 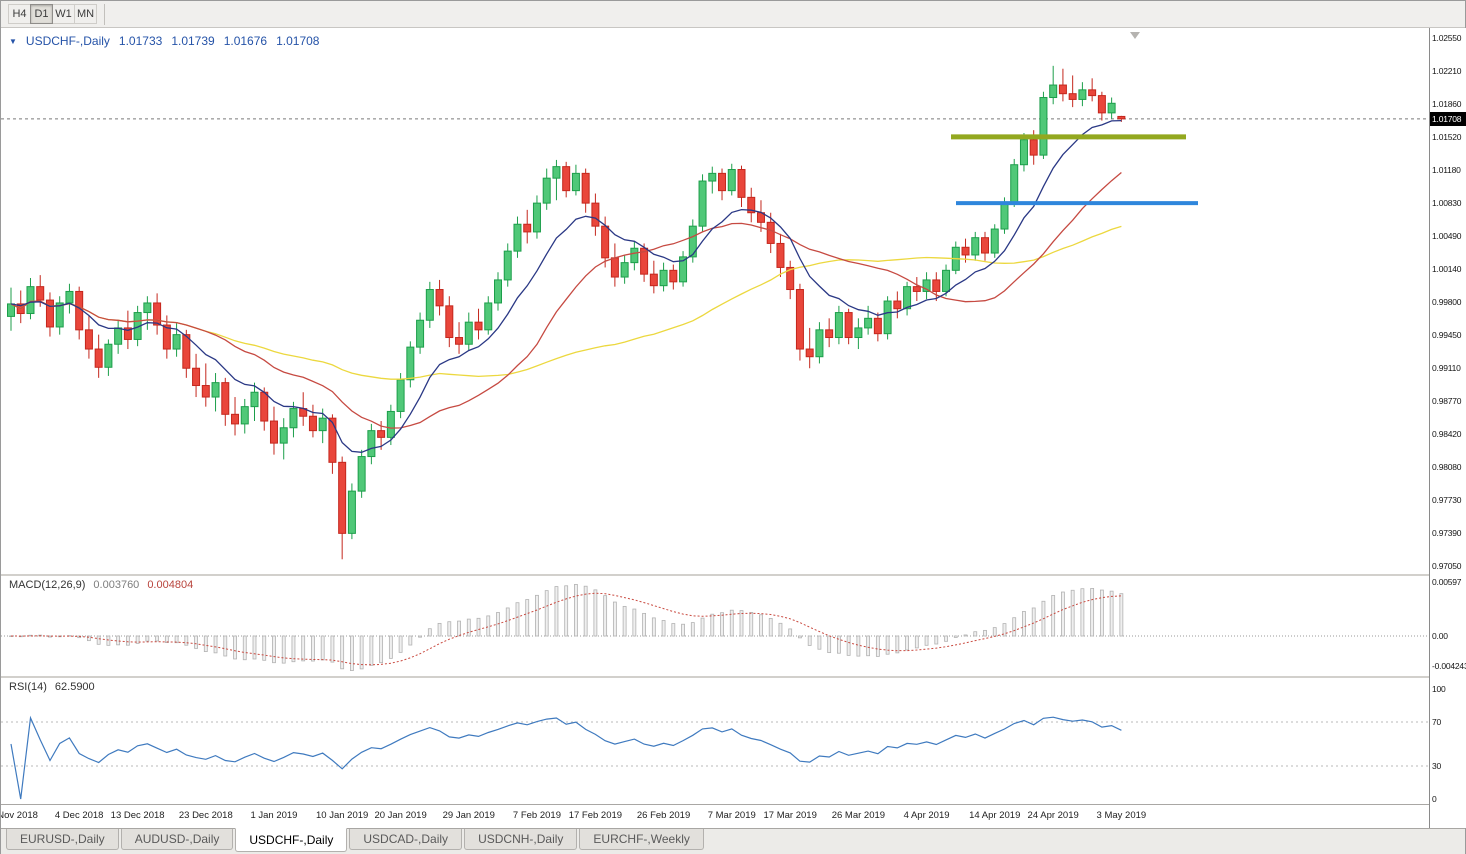 I want to click on timeframe-button-w1: W1, so click(x=63, y=14).